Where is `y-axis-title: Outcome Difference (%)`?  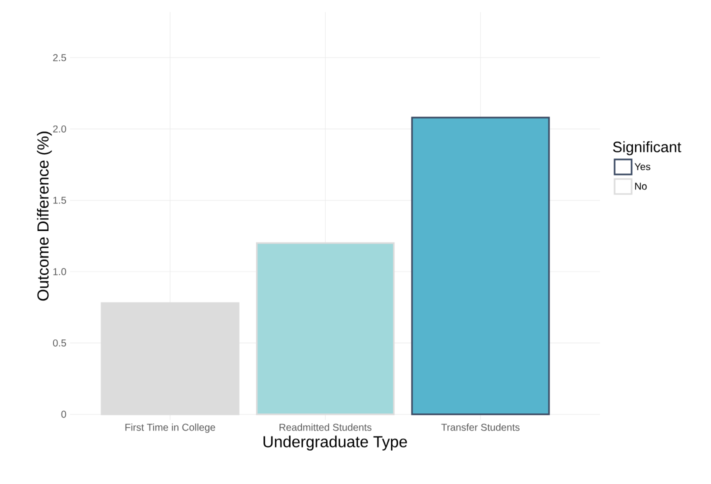 y-axis-title: Outcome Difference (%) is located at coordinates (44, 216).